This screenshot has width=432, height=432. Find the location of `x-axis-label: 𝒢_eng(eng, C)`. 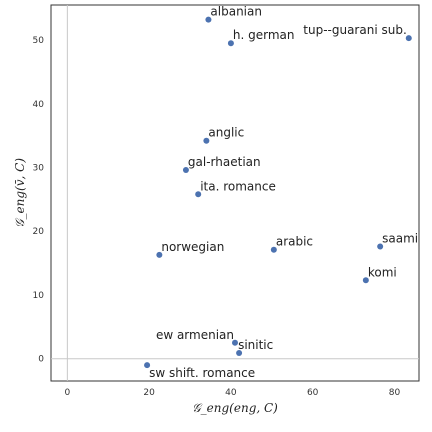

x-axis-label: 𝒢_eng(eng, C) is located at coordinates (235, 408).